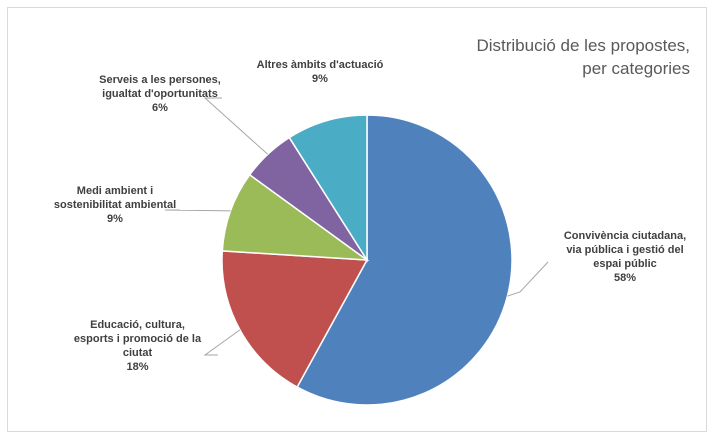 This screenshot has width=715, height=437. What do you see at coordinates (625, 278) in the screenshot?
I see `slice-value-convivencia: 58%` at bounding box center [625, 278].